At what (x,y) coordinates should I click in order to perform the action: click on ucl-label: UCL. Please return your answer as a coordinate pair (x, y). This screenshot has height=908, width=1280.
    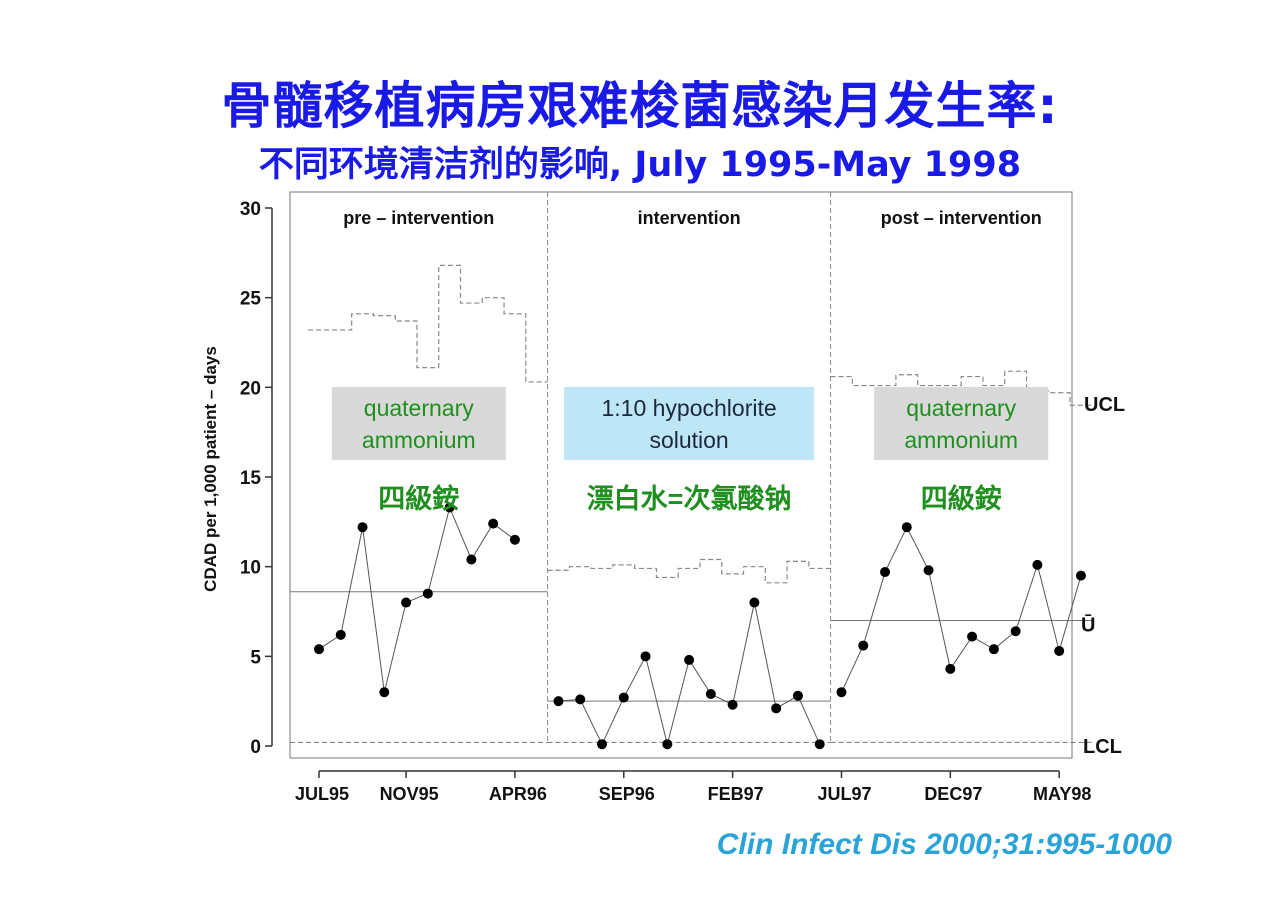
    Looking at the image, I should click on (1104, 405).